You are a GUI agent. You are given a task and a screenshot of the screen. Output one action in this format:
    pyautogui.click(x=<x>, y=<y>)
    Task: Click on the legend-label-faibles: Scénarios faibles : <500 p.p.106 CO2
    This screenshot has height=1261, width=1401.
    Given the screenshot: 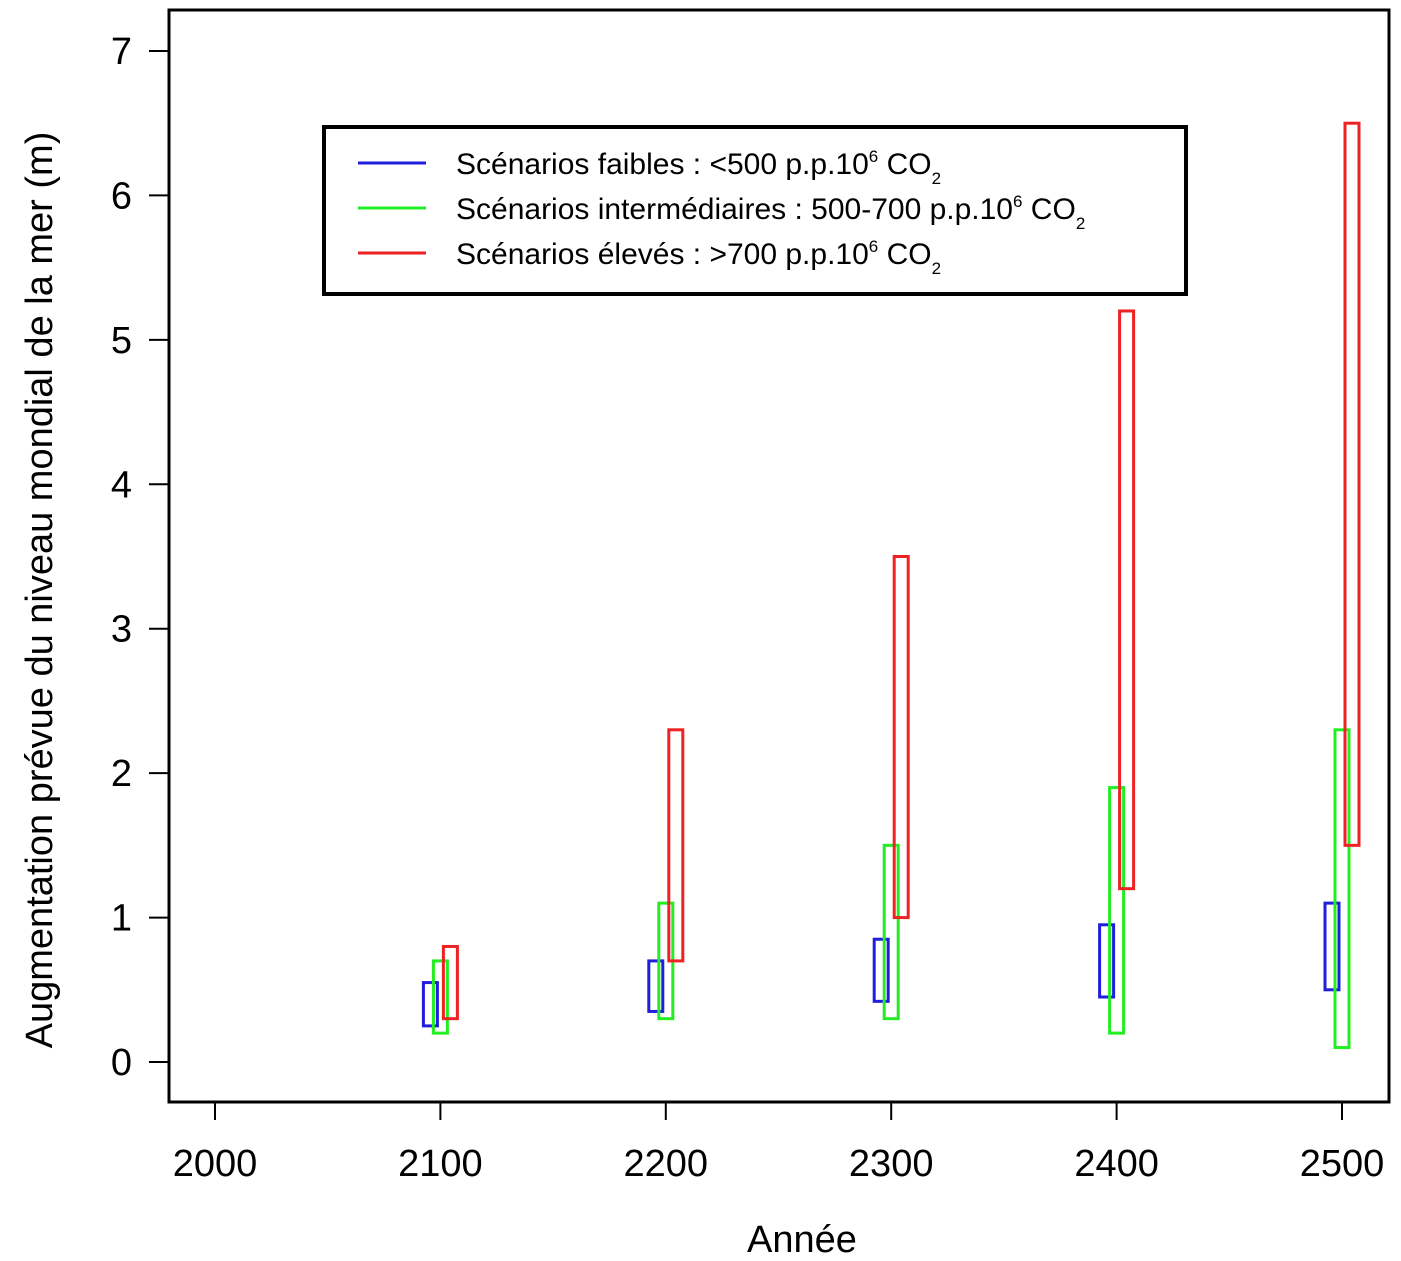 What is the action you would take?
    pyautogui.click(x=698, y=167)
    